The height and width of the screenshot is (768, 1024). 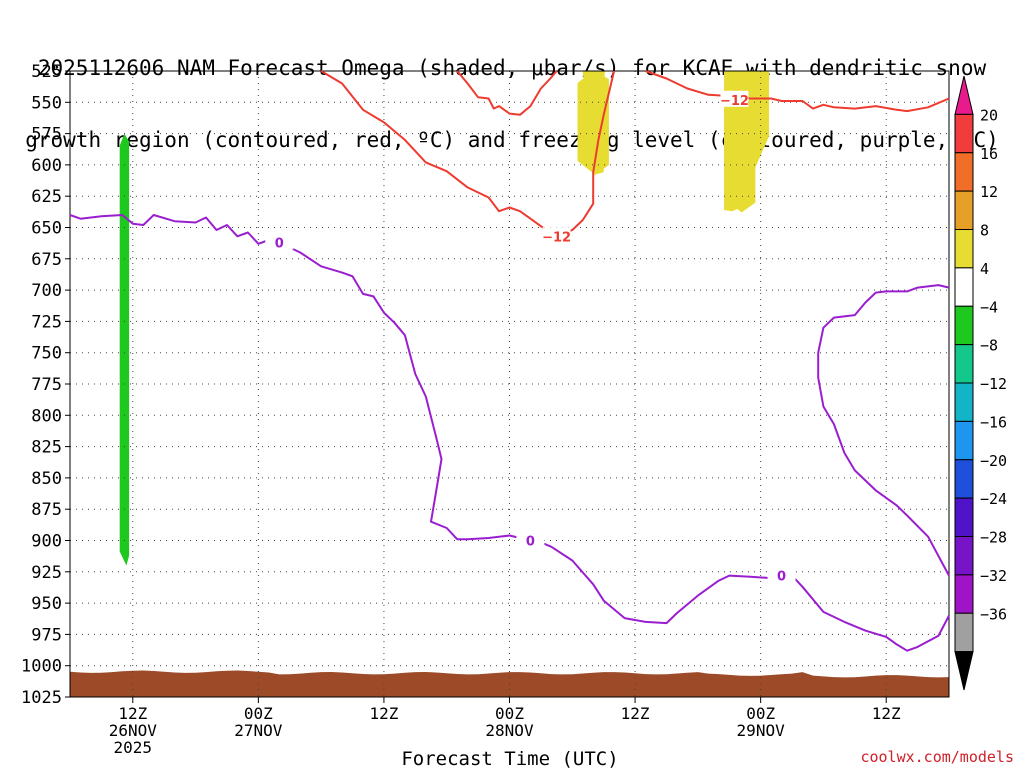 What do you see at coordinates (797, 91) in the screenshot?
I see `dgz-contour-top` at bounding box center [797, 91].